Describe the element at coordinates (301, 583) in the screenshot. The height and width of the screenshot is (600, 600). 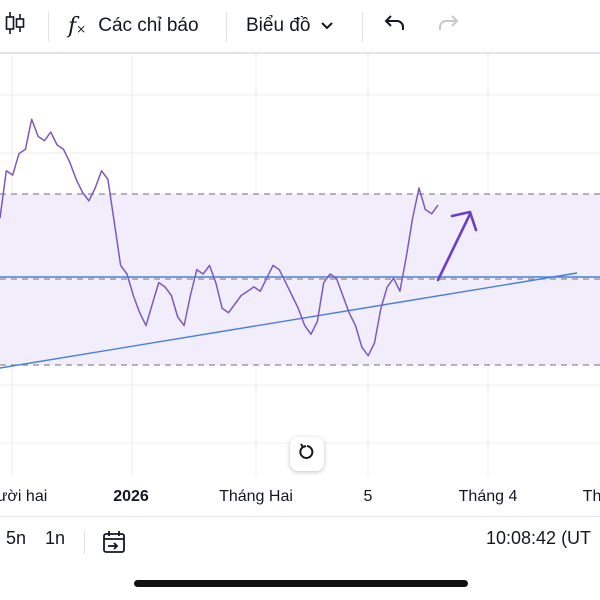
I see `home-indicator` at that location.